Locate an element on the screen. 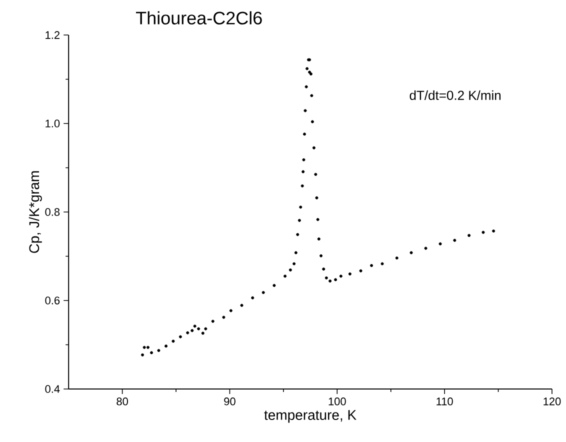 This screenshot has width=566, height=442. y-axis-title: Cp, J/K*gram is located at coordinates (35, 212).